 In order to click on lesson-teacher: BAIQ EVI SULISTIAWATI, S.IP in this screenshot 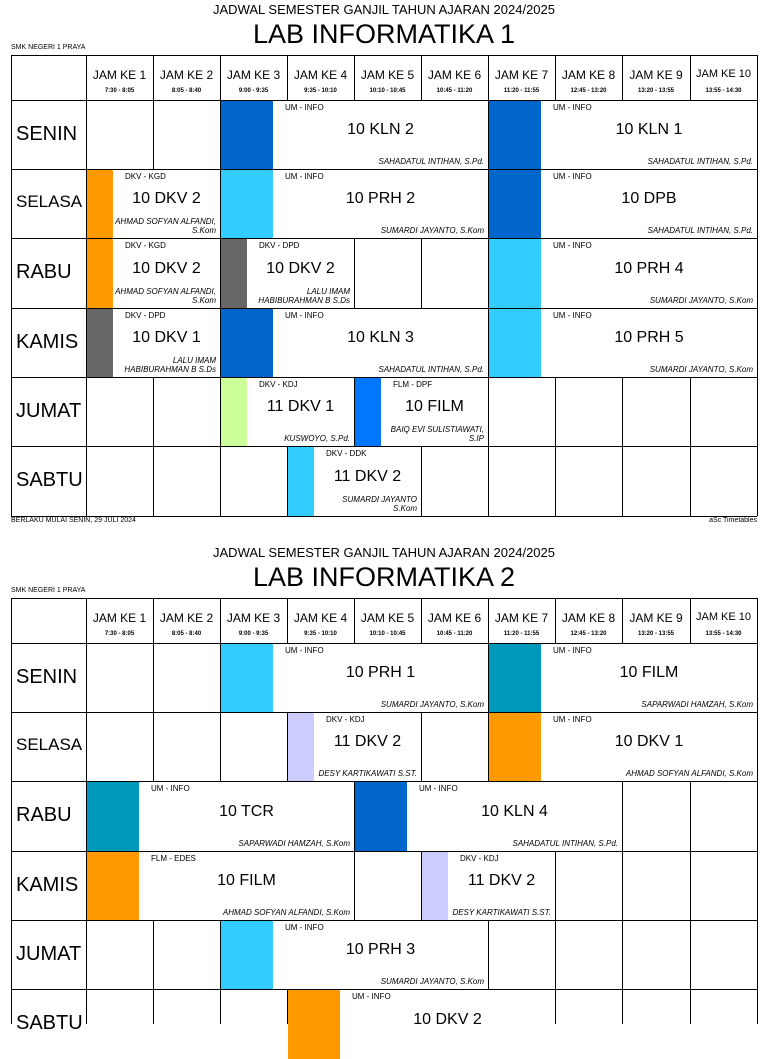, I will do `click(437, 434)`.